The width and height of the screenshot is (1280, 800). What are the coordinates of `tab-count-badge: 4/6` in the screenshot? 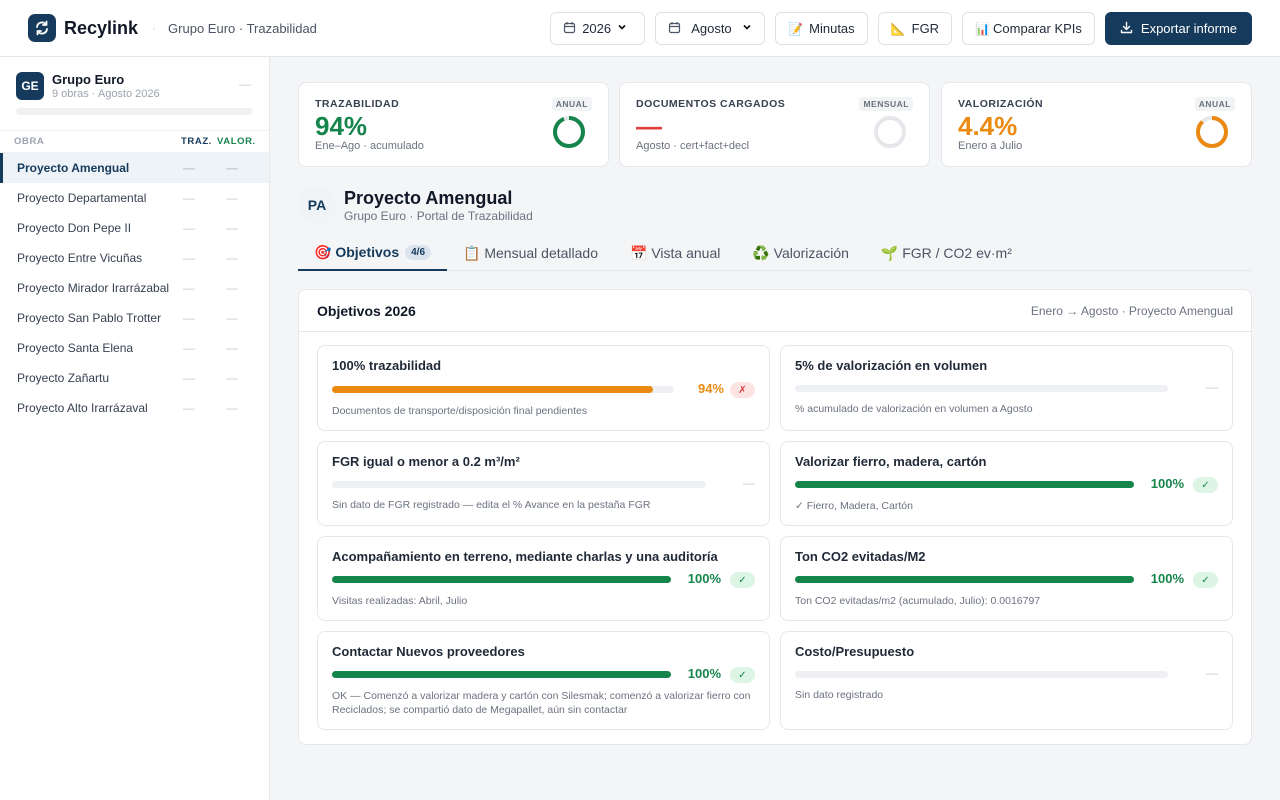 It's located at (418, 252).